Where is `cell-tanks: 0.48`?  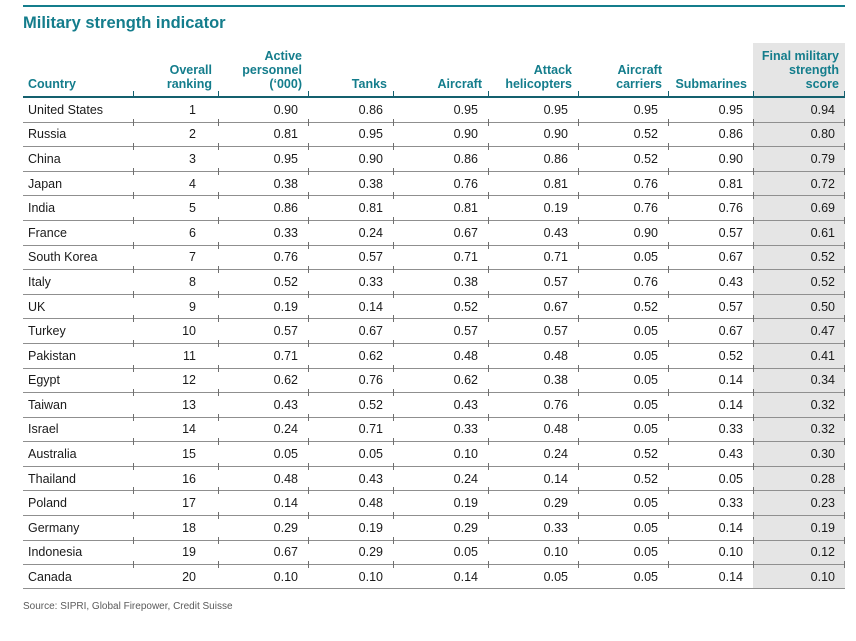
cell-tanks: 0.48 is located at coordinates (350, 501).